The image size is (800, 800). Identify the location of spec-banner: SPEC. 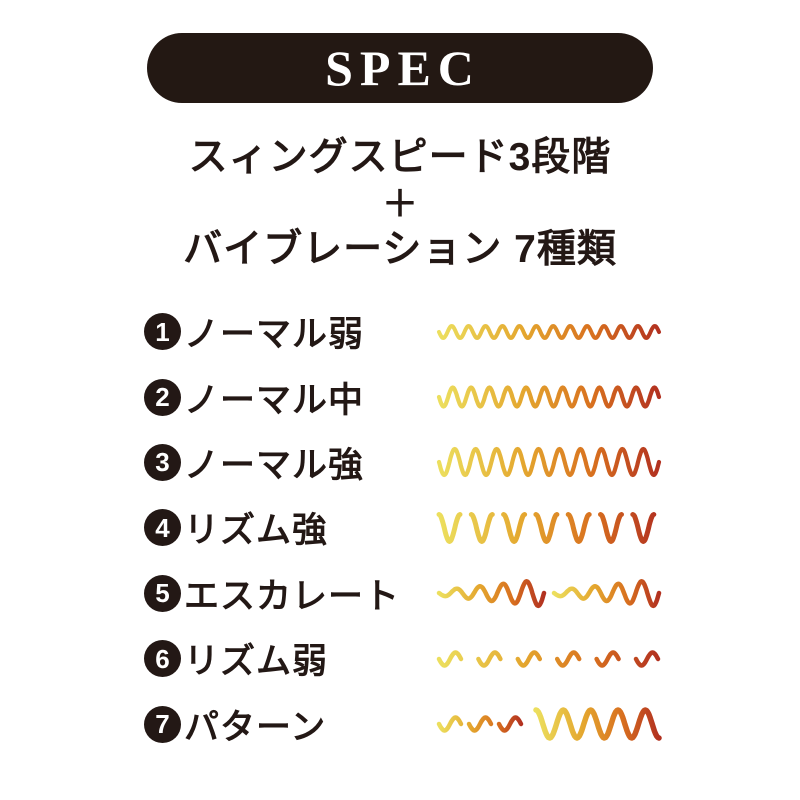
(400, 68).